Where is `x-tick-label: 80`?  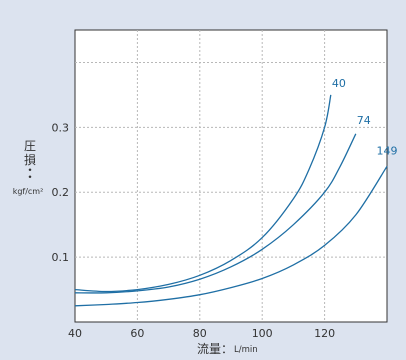
x-tick-label: 80 is located at coordinates (200, 333).